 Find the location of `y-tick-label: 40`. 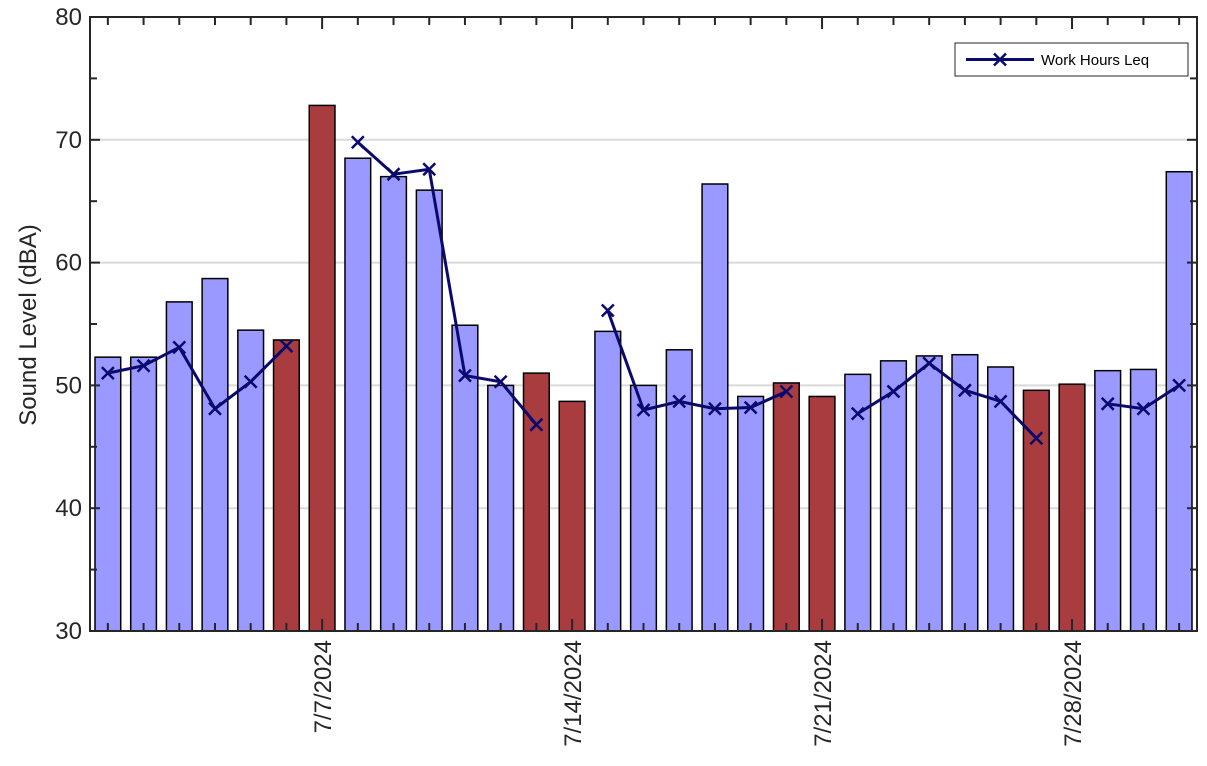

y-tick-label: 40 is located at coordinates (68, 508).